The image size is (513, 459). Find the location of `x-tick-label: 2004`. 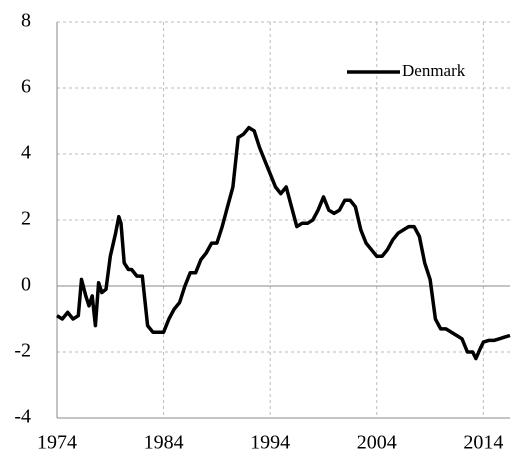

x-tick-label: 2004 is located at coordinates (377, 443).